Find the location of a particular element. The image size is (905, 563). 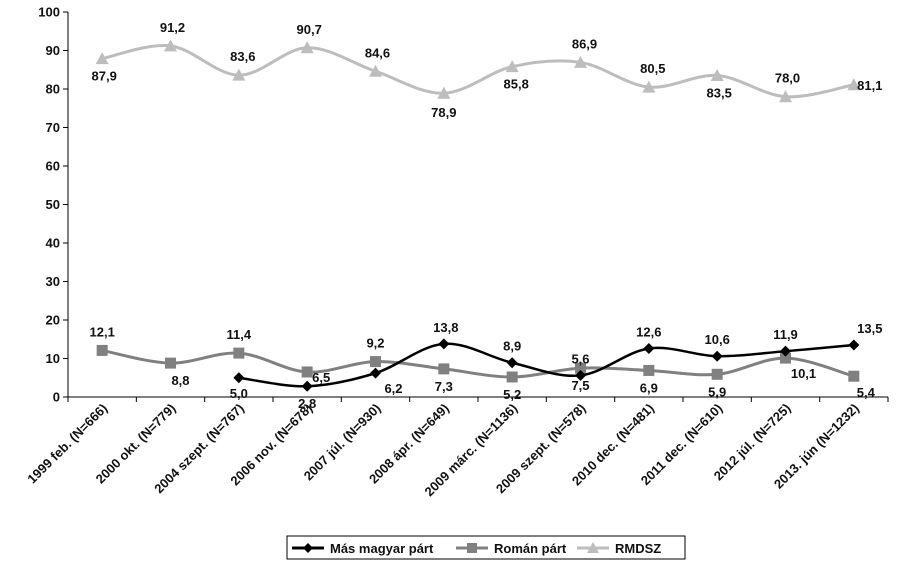

y-tick-label: 10 is located at coordinates (53, 358).